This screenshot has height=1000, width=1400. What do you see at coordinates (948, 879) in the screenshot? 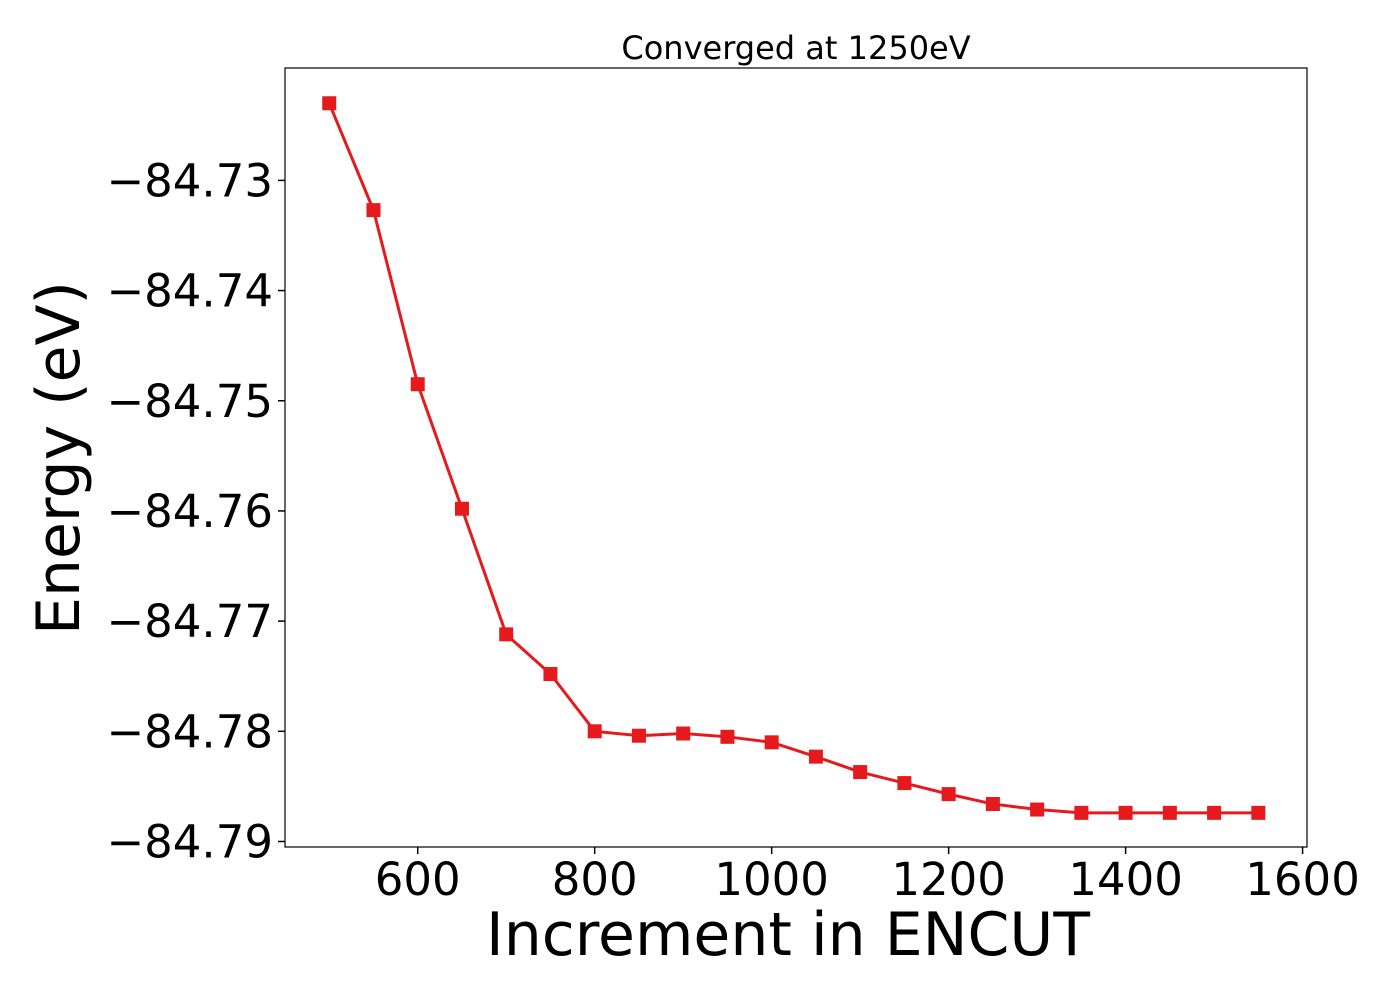
I see `x-tick-label: 1200` at bounding box center [948, 879].